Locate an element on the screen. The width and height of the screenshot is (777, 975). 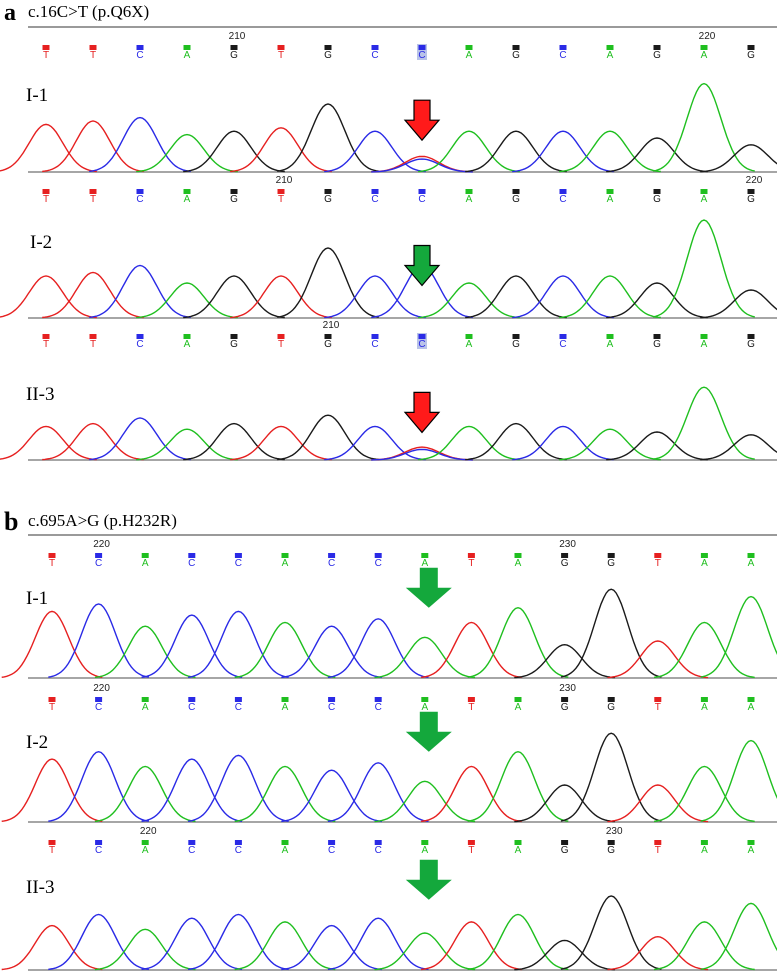
panel-b-letter: b is located at coordinates (11, 521).